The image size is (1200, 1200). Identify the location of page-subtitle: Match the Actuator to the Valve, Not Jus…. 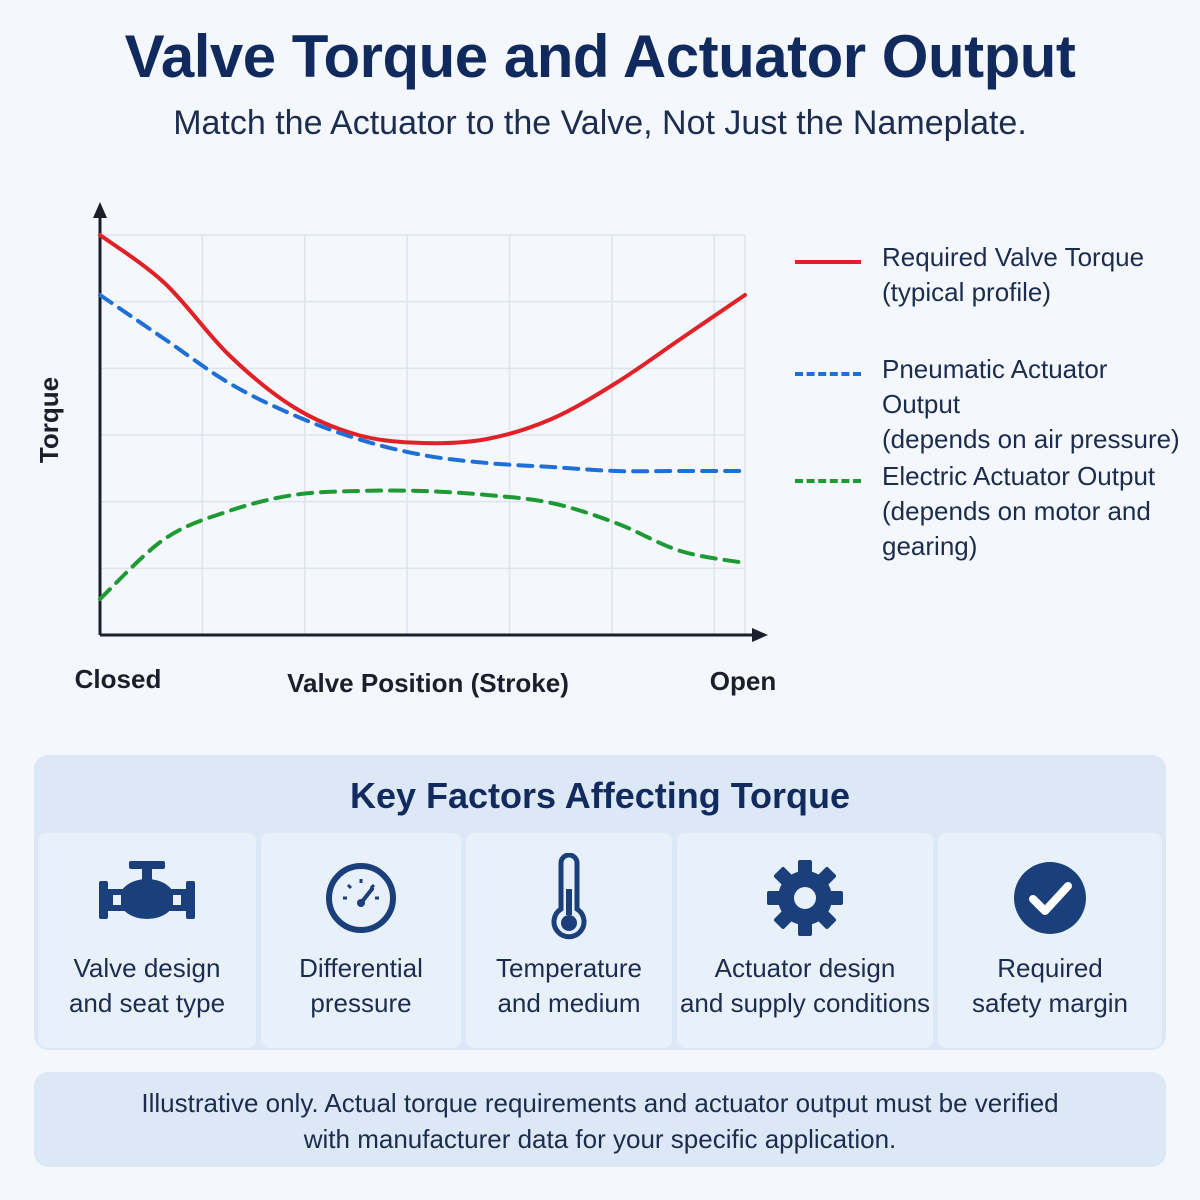
(600, 123).